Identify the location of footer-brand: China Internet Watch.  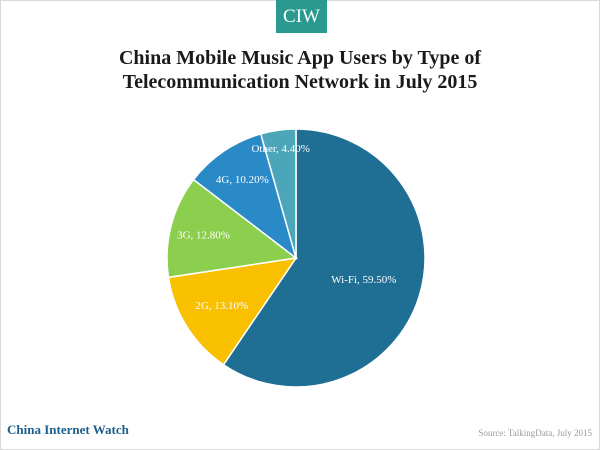
(68, 429).